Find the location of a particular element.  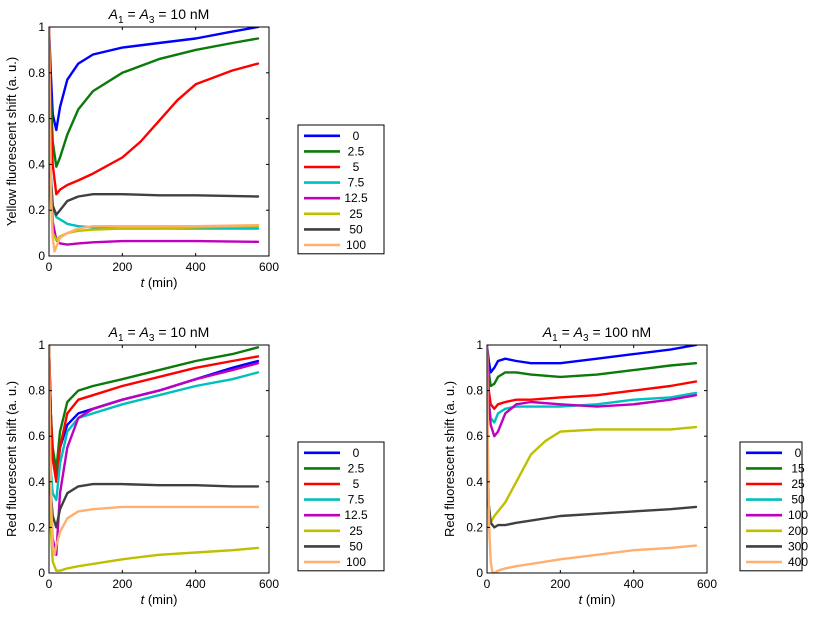

legend-label: 15 is located at coordinates (798, 468).